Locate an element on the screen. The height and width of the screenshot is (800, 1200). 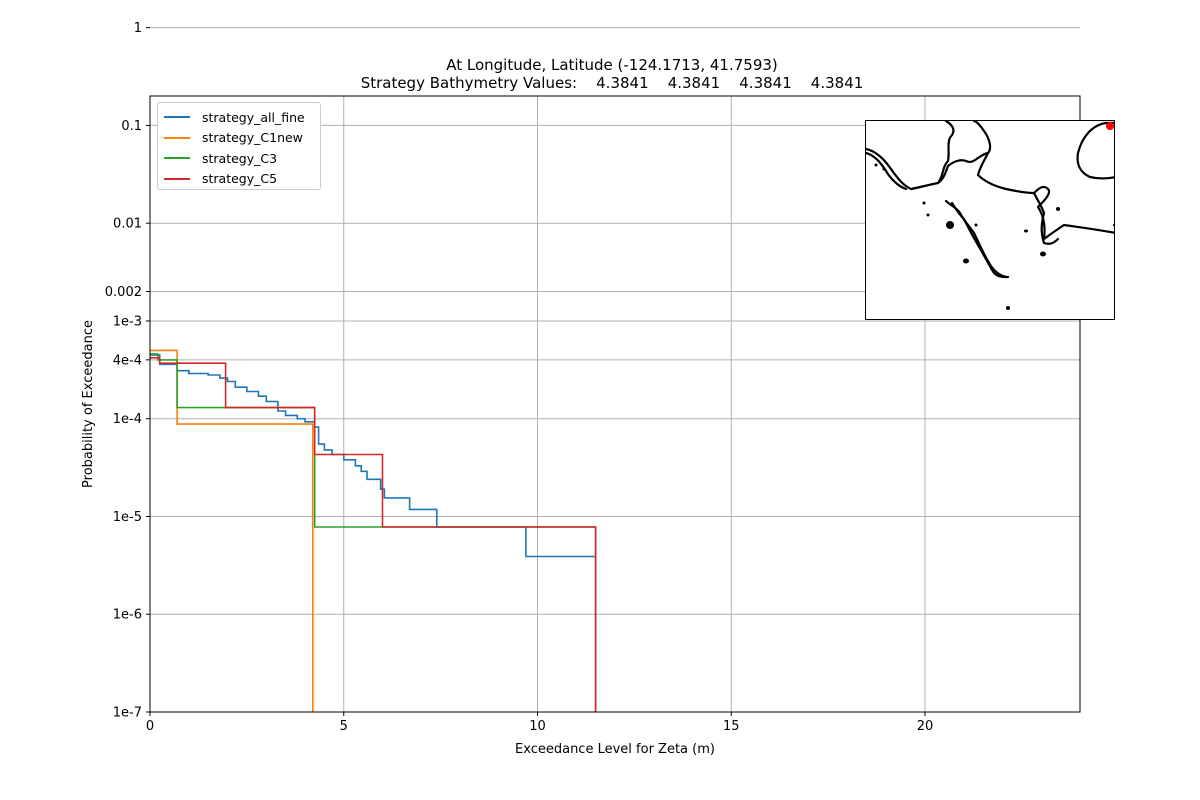
y-tick-label: 1 is located at coordinates (138, 28).